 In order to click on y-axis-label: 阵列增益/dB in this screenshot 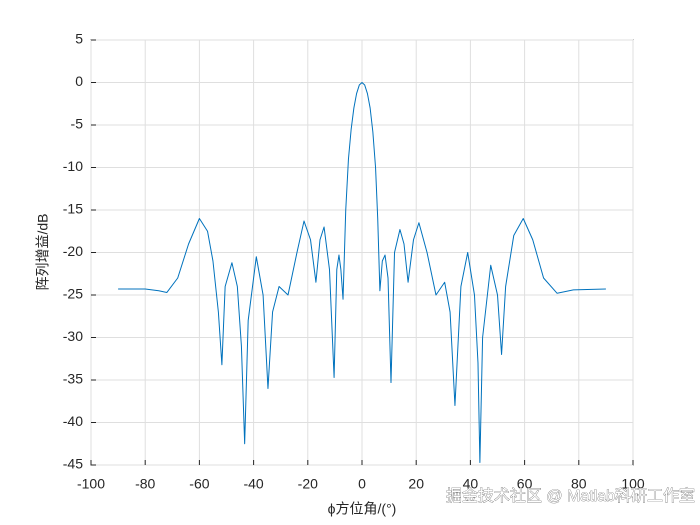, I will do `click(43, 251)`.